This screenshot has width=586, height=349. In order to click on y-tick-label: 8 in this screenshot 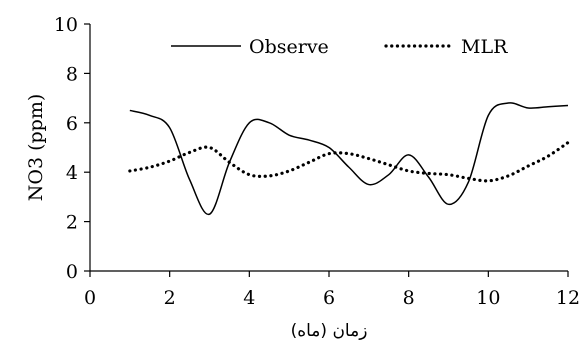, I will do `click(72, 74)`.